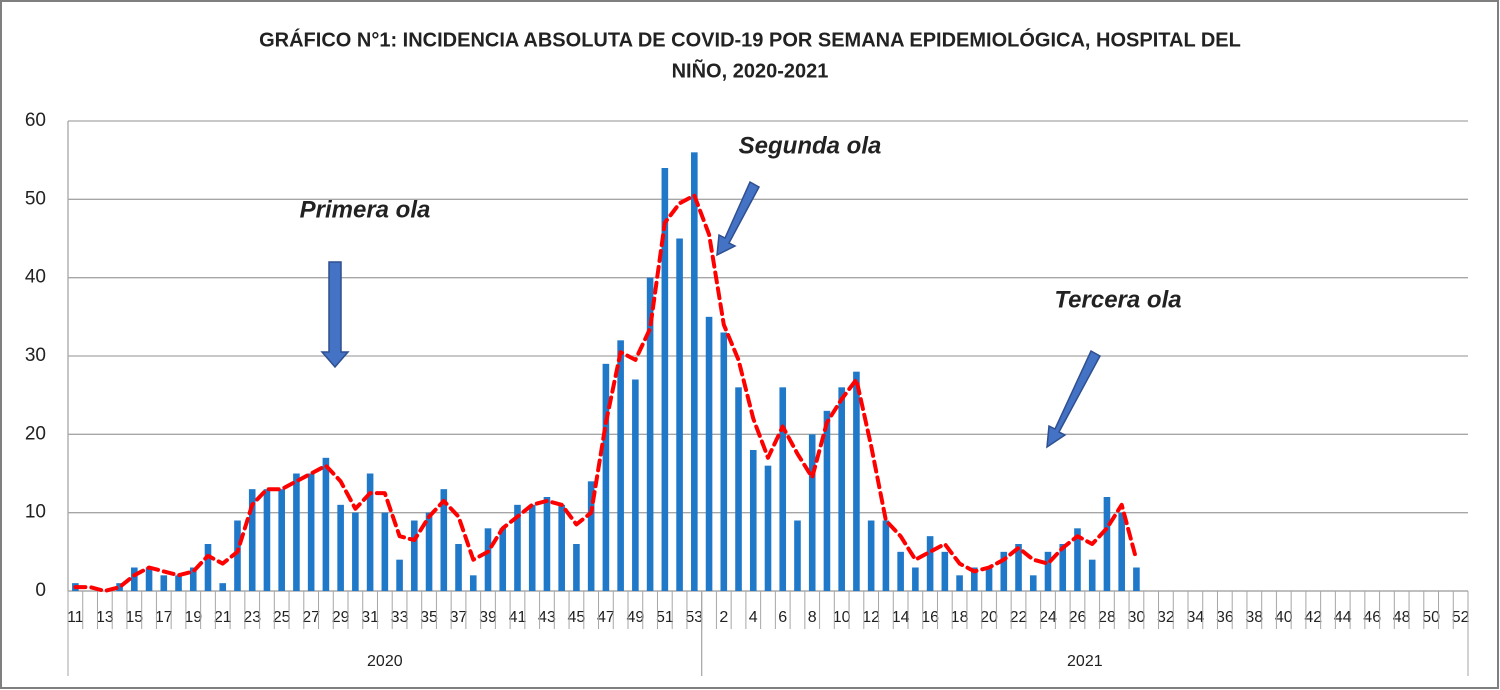 This screenshot has height=690, width=1500. I want to click on x-tick-label: 50, so click(1431, 617).